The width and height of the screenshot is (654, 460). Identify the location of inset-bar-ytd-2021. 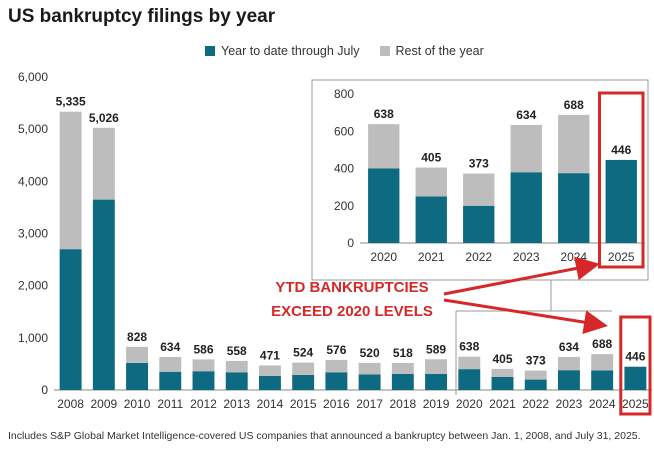
(431, 219).